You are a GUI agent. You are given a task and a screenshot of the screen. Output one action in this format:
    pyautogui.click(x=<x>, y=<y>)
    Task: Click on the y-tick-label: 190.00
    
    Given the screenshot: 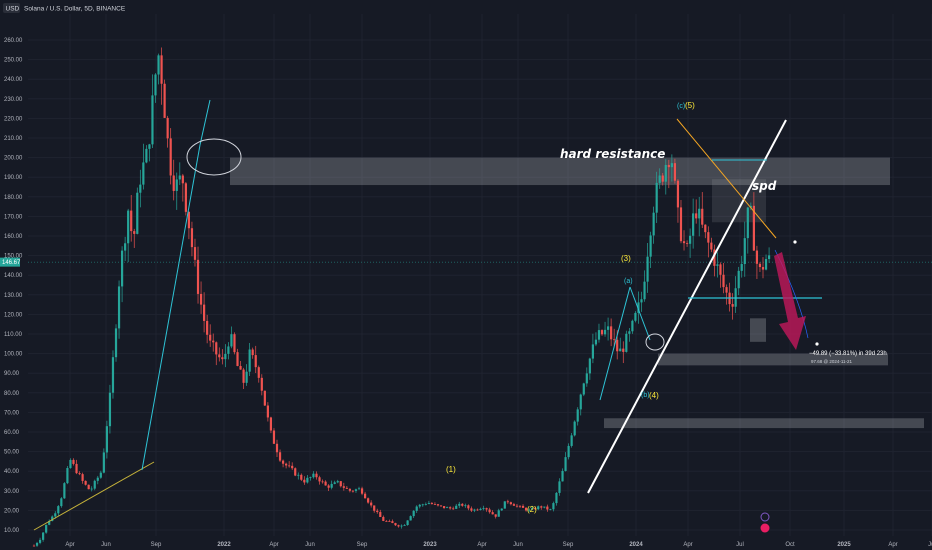 What is the action you would take?
    pyautogui.click(x=13, y=178)
    